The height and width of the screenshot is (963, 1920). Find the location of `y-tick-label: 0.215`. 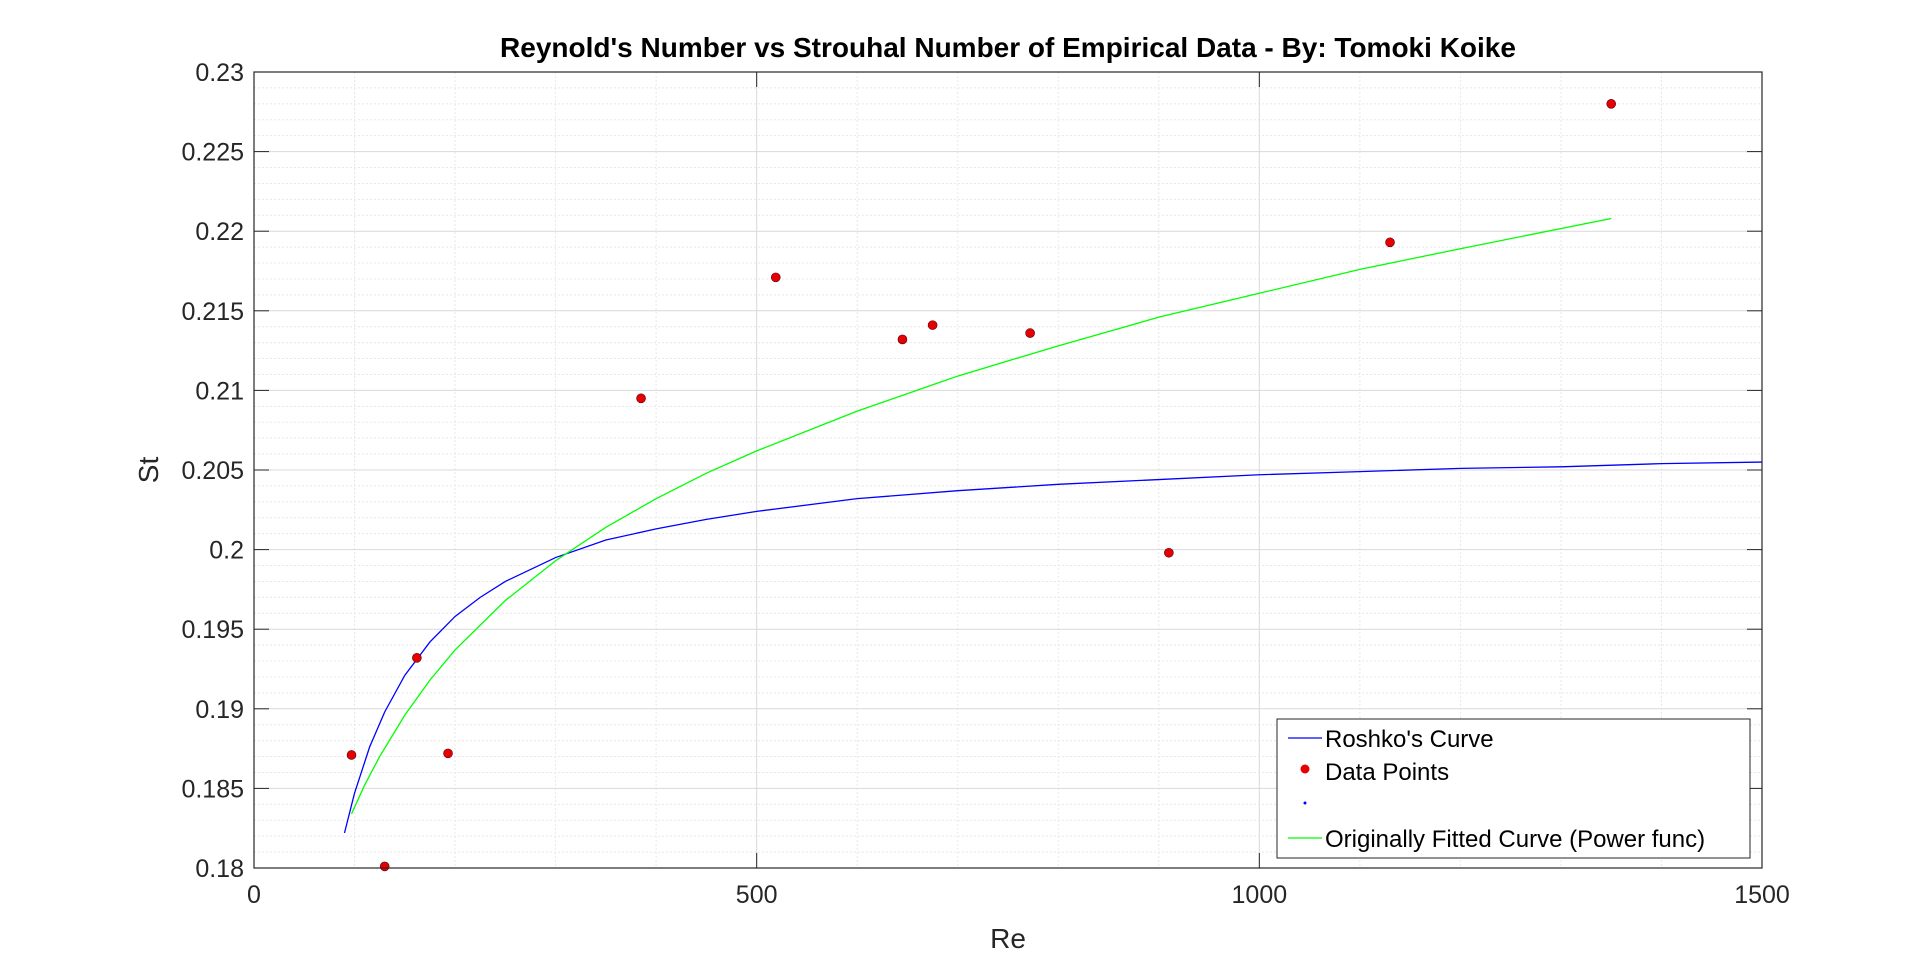

y-tick-label: 0.215 is located at coordinates (212, 312).